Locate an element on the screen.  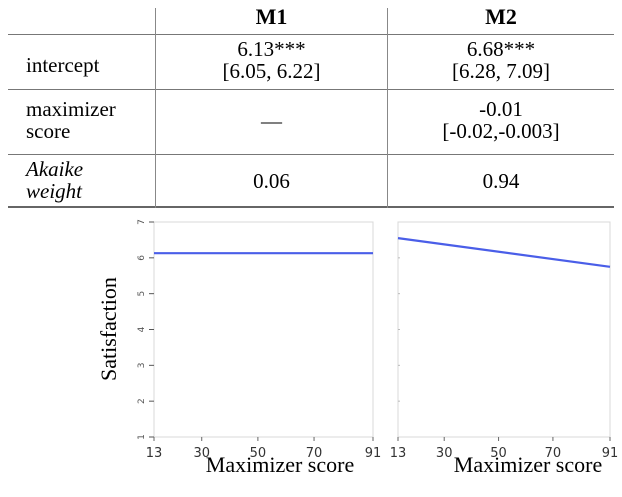
cell-intercept-m1: 6.13*** [6.05, 6.22] is located at coordinates (271, 60).